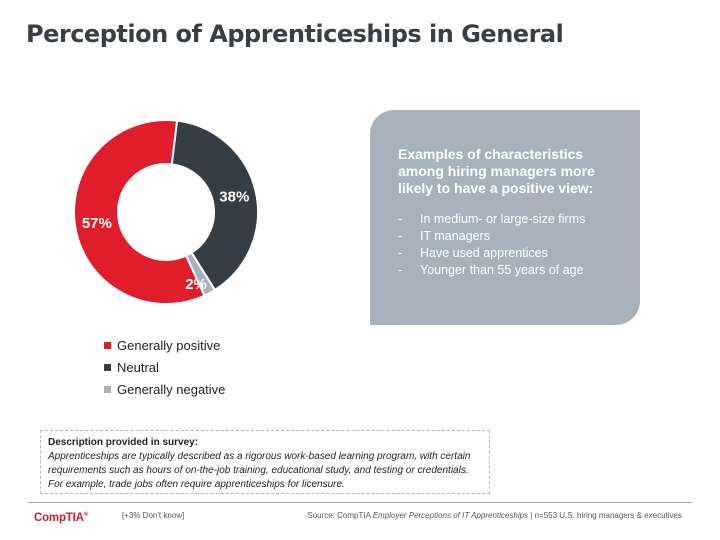 The image size is (720, 540). Describe the element at coordinates (196, 284) in the screenshot. I see `donut-label-negative: 2%` at that location.